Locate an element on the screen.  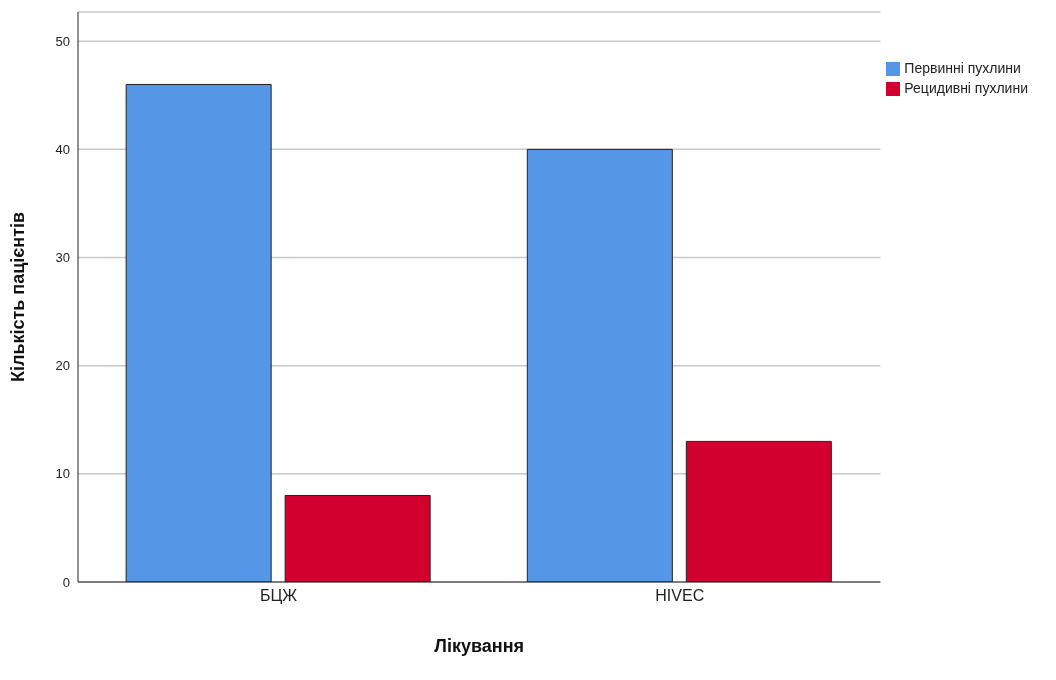
x-tick-label: HIVEC is located at coordinates (680, 596).